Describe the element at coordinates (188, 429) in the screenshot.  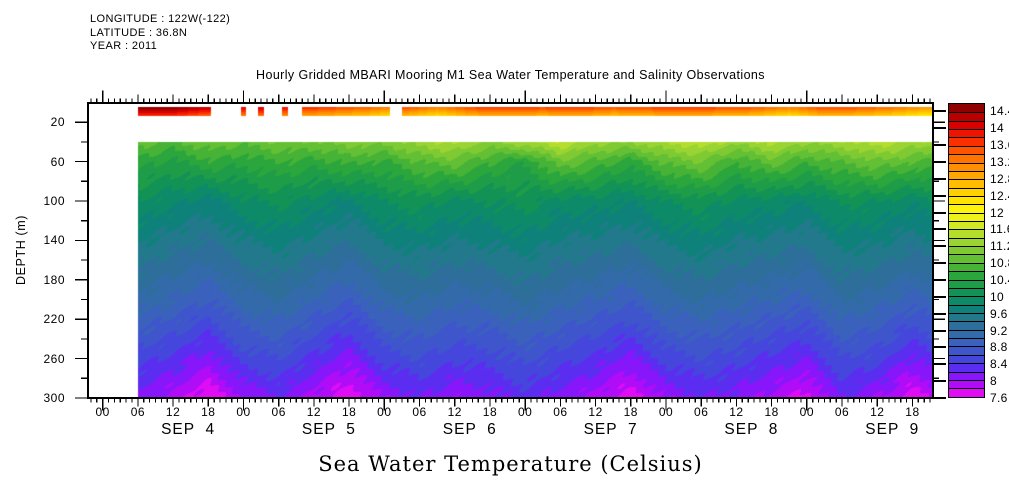
I see `x-date-label: SEP 4` at that location.